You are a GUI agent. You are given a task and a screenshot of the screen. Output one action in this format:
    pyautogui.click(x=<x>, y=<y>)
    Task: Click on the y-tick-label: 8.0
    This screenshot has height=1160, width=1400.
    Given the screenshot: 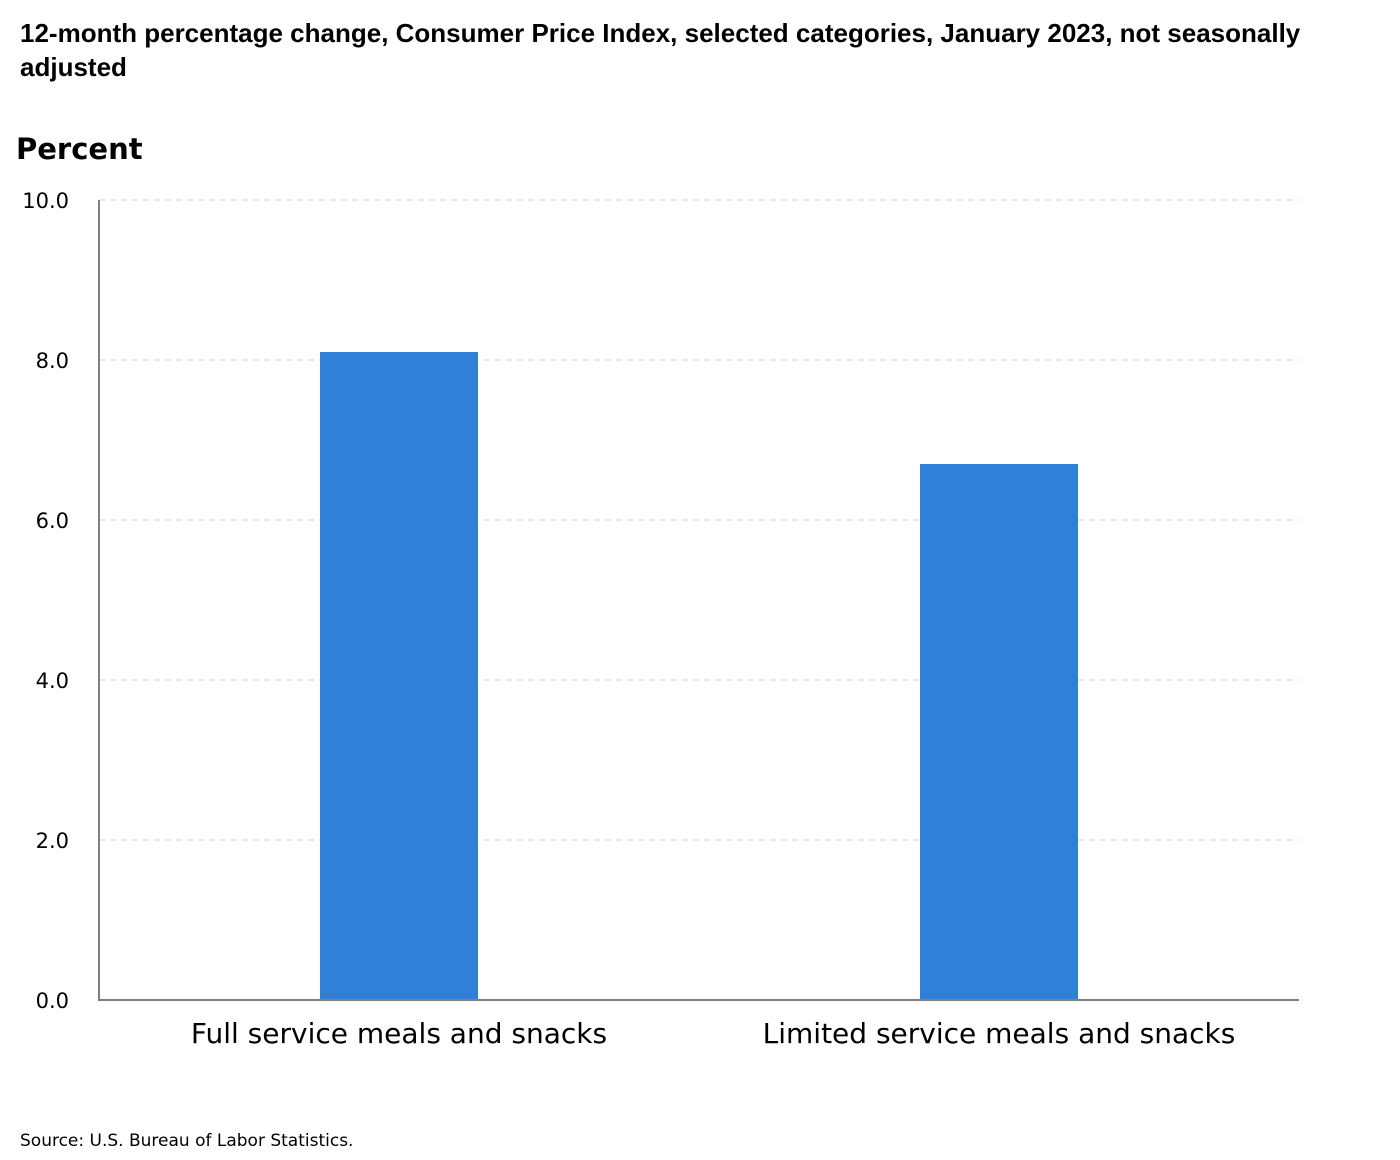 What is the action you would take?
    pyautogui.click(x=52, y=361)
    